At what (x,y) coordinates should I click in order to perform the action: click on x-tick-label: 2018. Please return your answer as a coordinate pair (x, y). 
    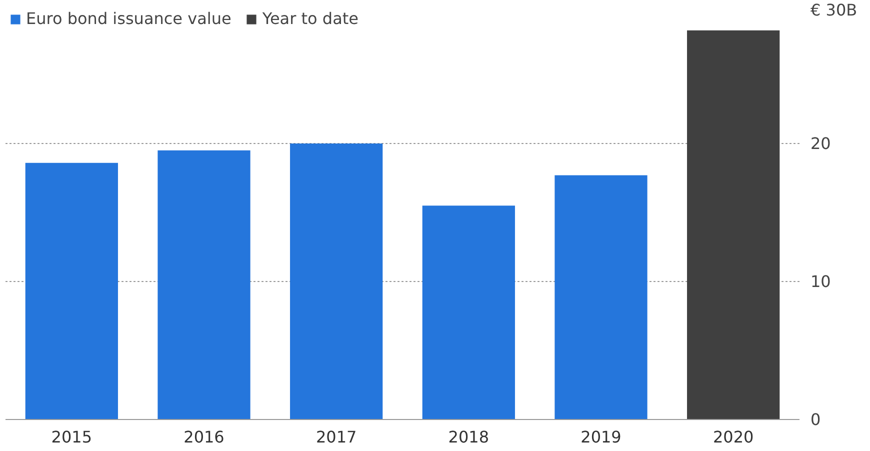
    Looking at the image, I should click on (469, 437).